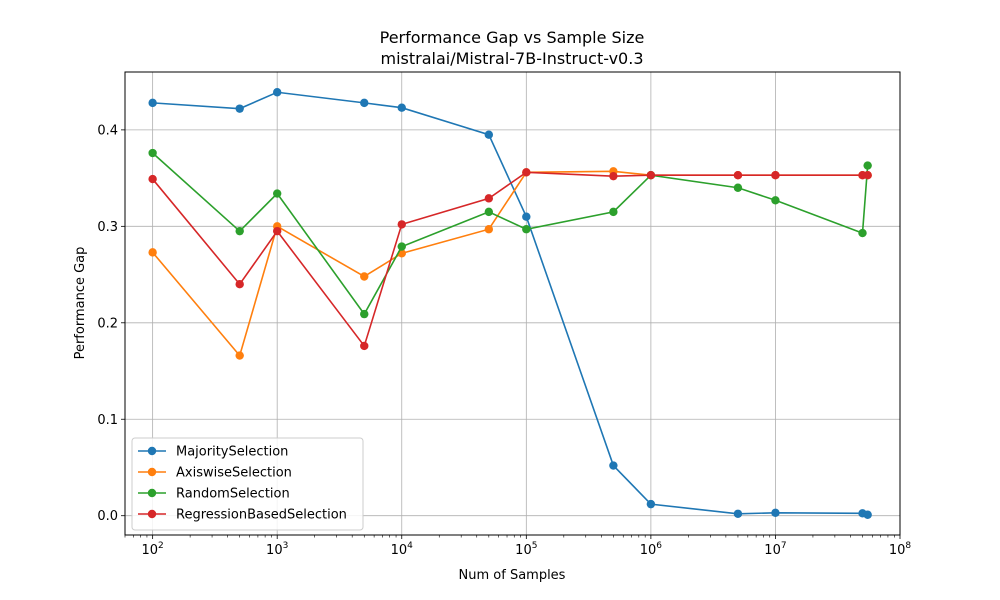 This screenshot has height=600, width=1000. I want to click on chart-title: Performance Gap vs Sample Size, so click(512, 37).